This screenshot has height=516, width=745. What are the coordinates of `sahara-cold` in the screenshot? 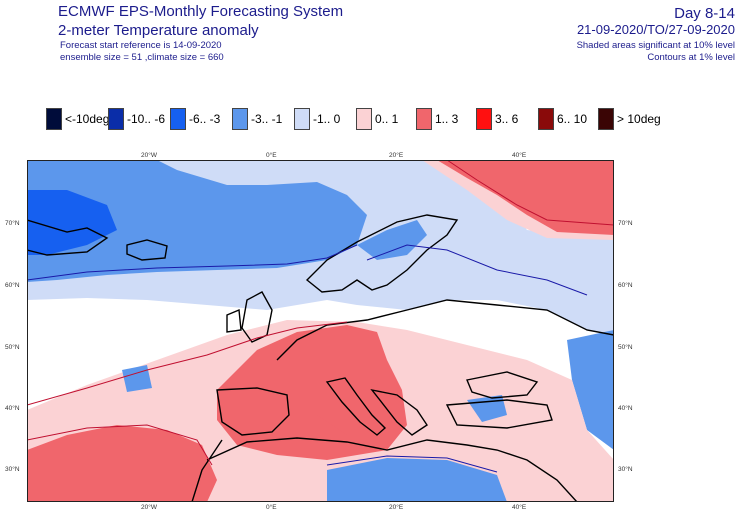 It's located at (417, 480).